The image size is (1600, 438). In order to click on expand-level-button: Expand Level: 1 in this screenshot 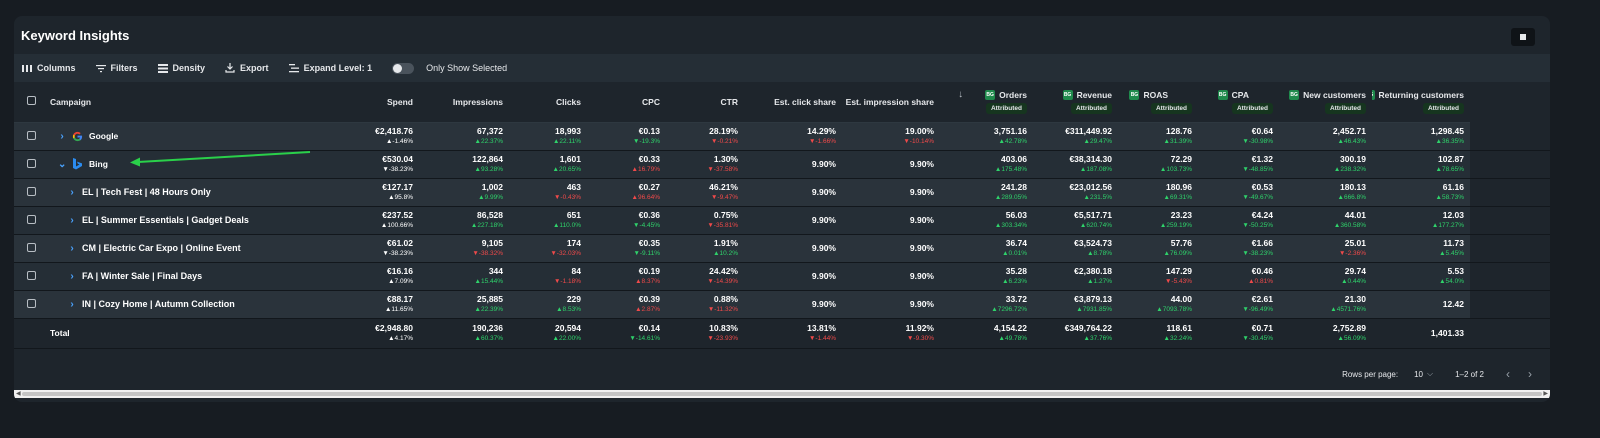, I will do `click(330, 68)`.